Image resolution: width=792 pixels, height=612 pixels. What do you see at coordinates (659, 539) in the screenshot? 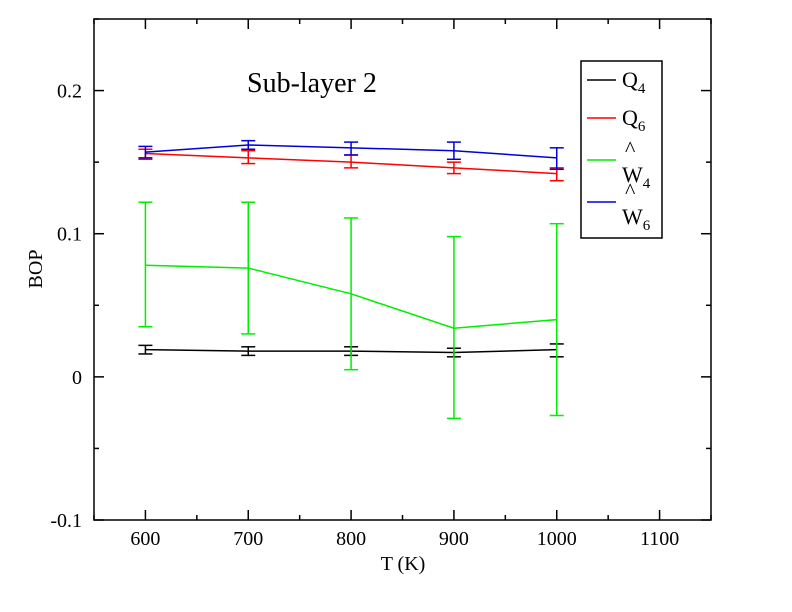
I see `x-tick-label: 1100` at bounding box center [659, 539].